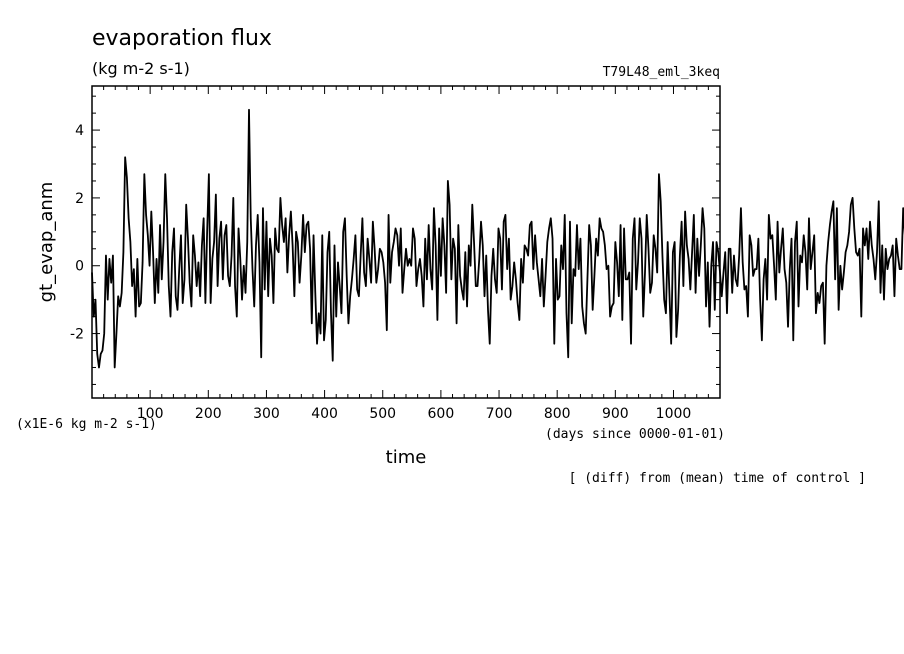 The image size is (904, 654). I want to click on x-tick-label: 400, so click(324, 414).